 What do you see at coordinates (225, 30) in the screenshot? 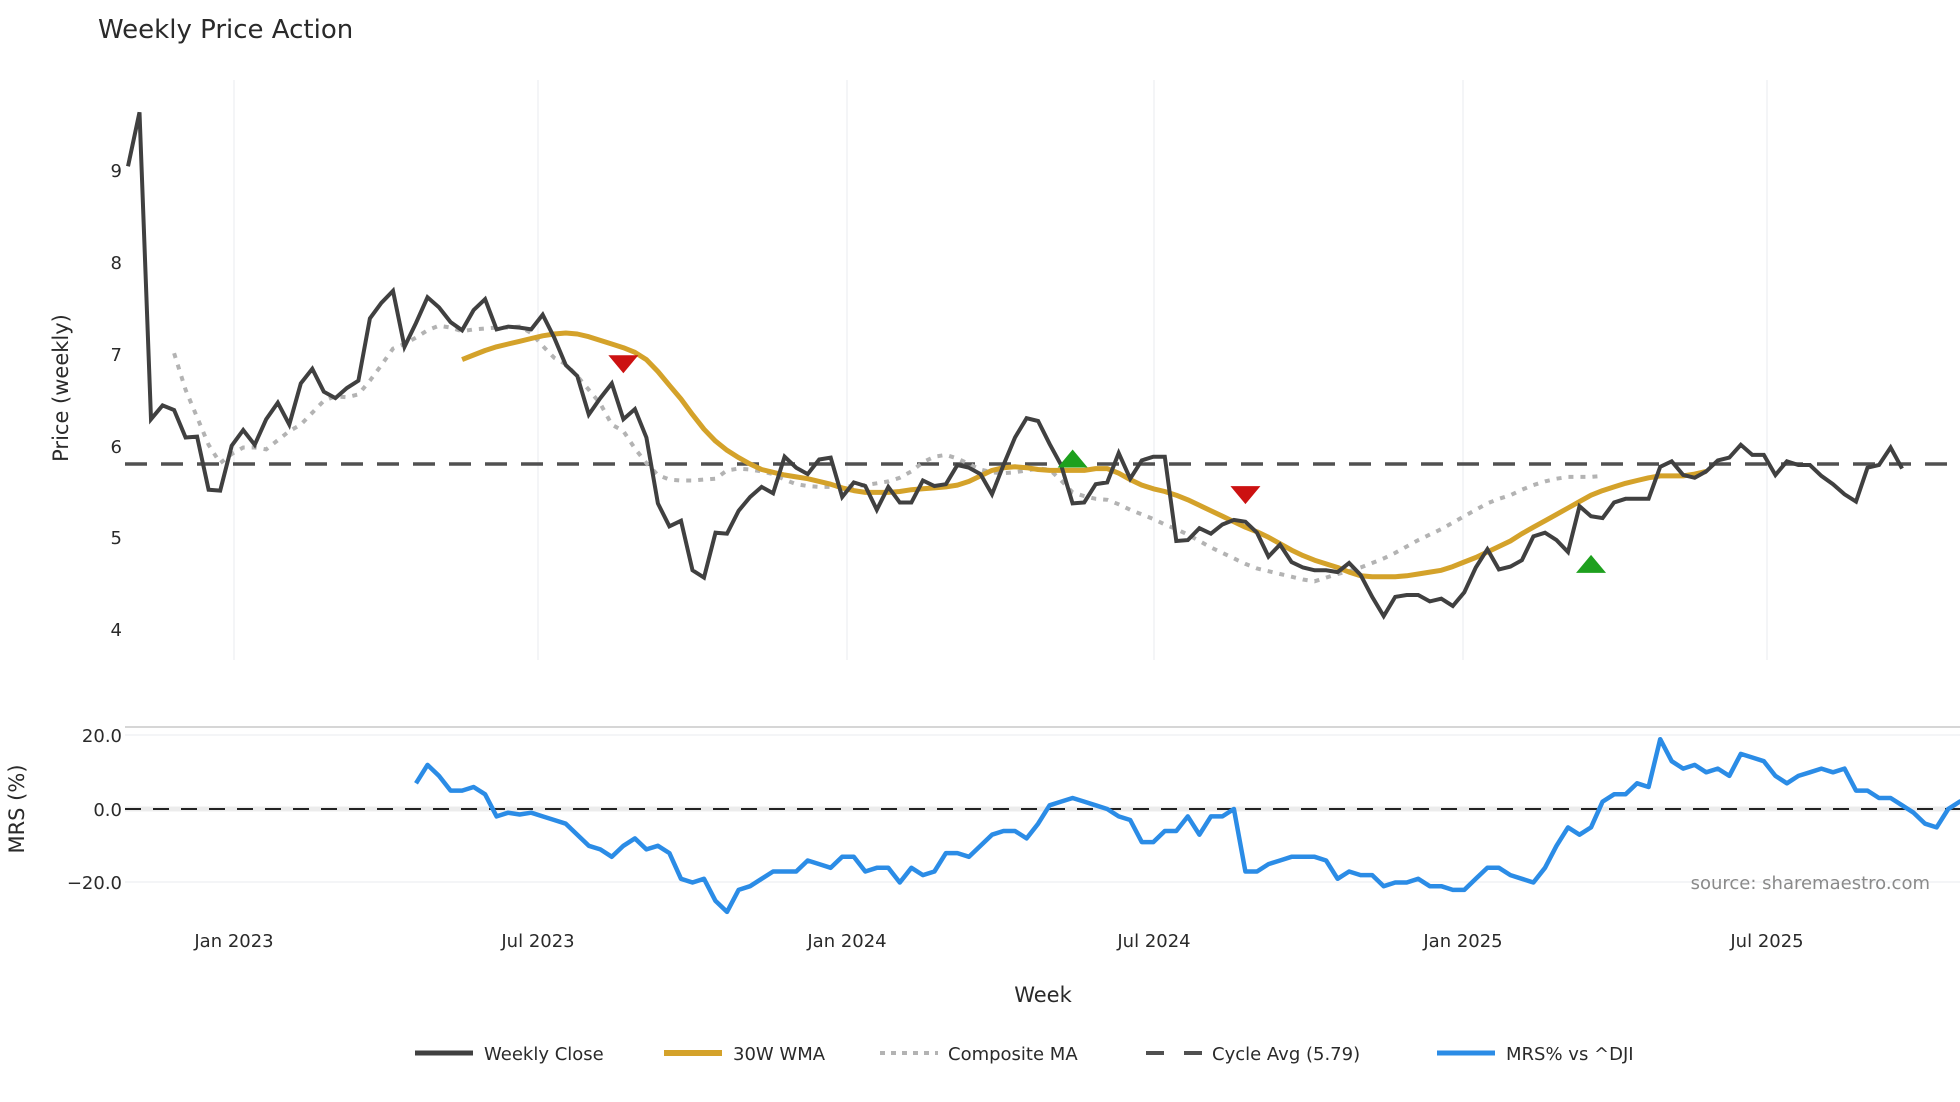
I see `chart-title: Weekly Price Action` at bounding box center [225, 30].